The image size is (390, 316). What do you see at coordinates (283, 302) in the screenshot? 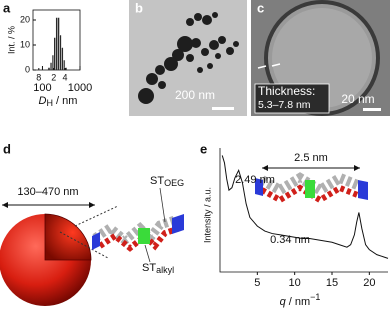
I see `label-main: q` at bounding box center [283, 302].